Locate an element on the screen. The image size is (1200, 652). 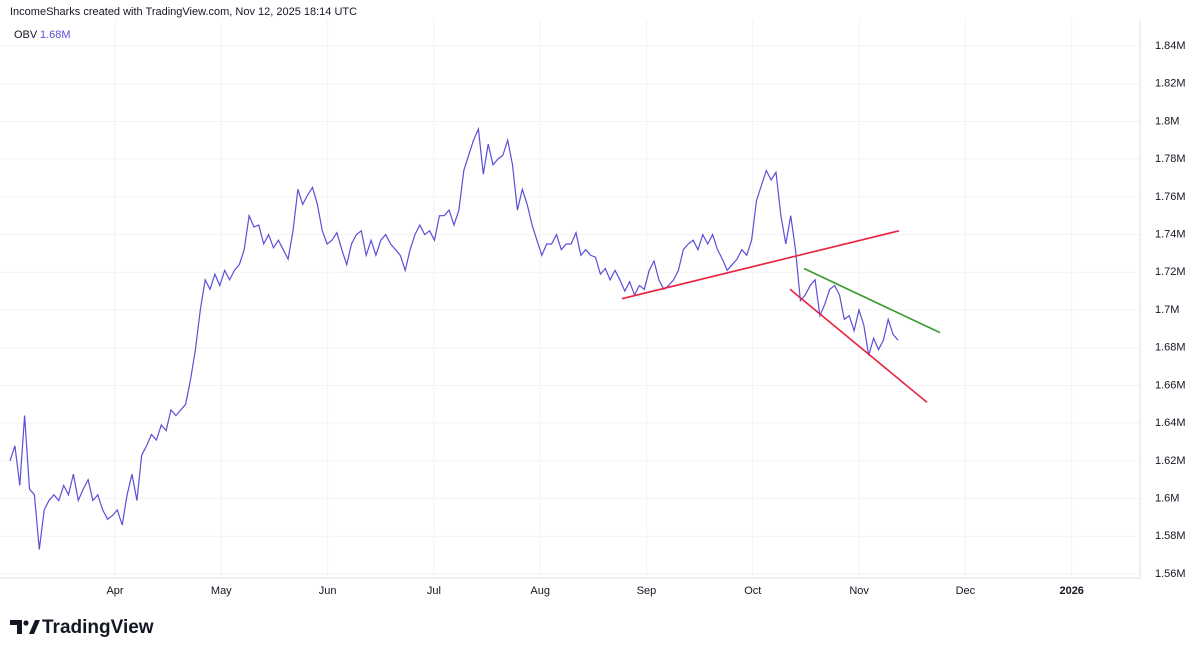
y-tick-label: 1.68M is located at coordinates (1170, 348).